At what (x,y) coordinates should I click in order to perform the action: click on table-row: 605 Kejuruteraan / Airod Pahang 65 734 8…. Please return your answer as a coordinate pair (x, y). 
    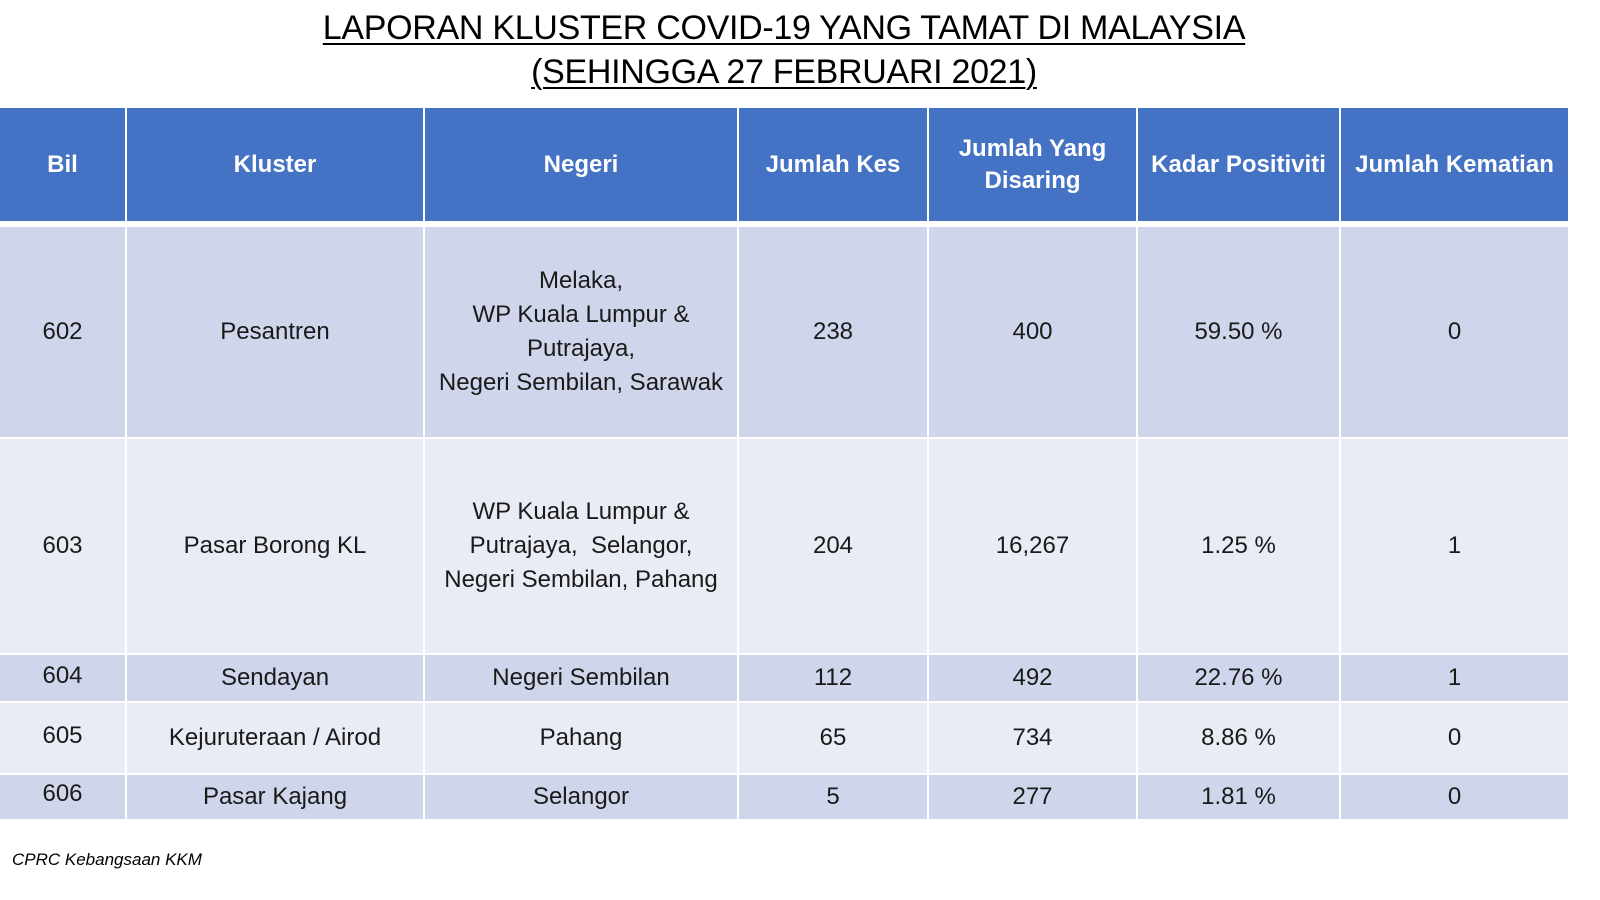
    Looking at the image, I should click on (784, 738).